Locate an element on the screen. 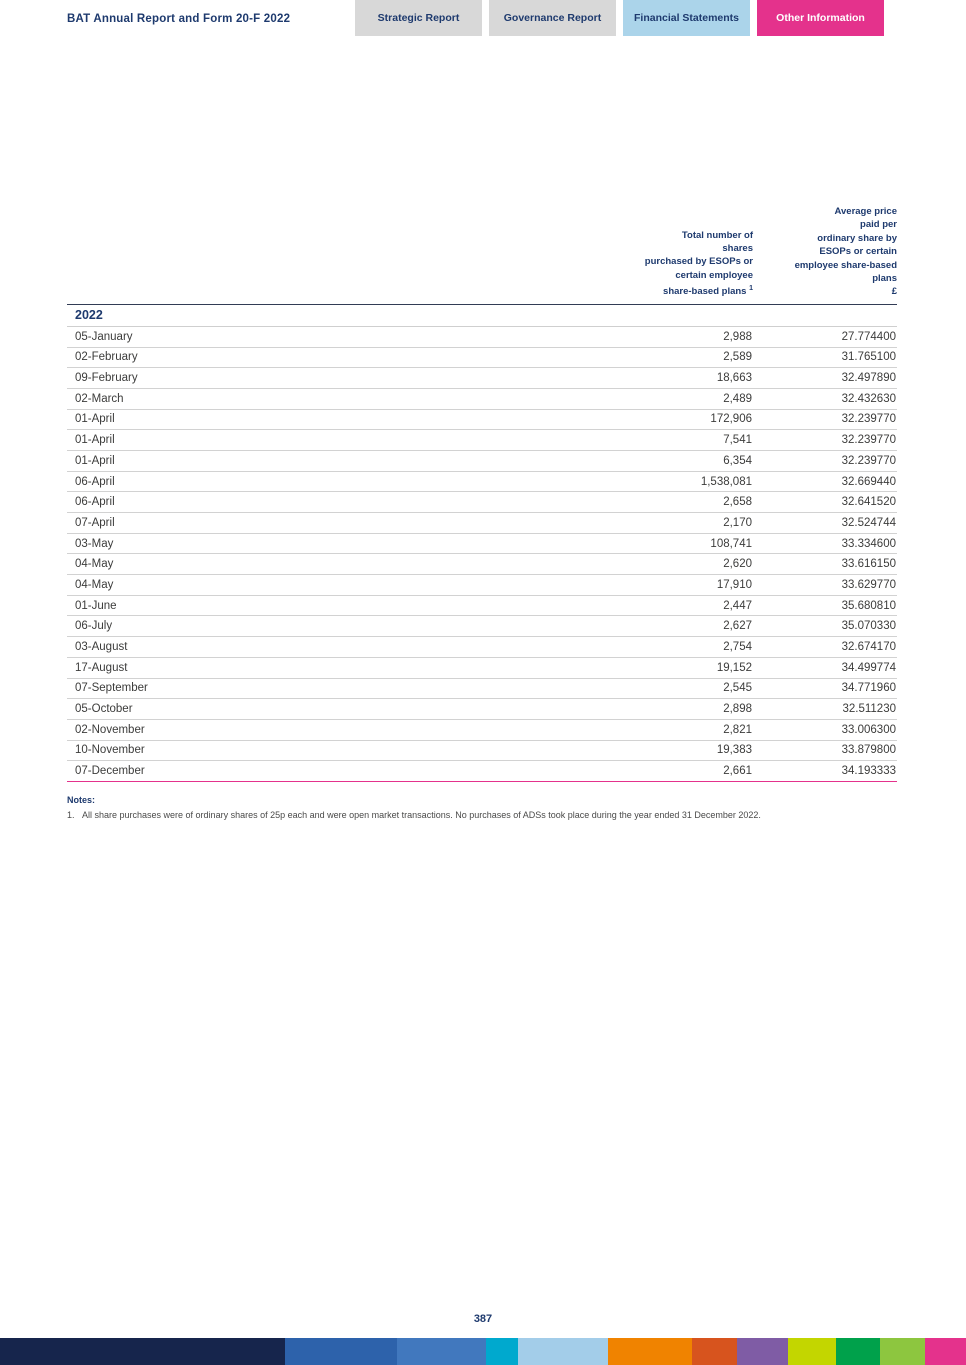 The width and height of the screenshot is (966, 1365). shares-cell: 1,538,081 is located at coordinates (605, 482).